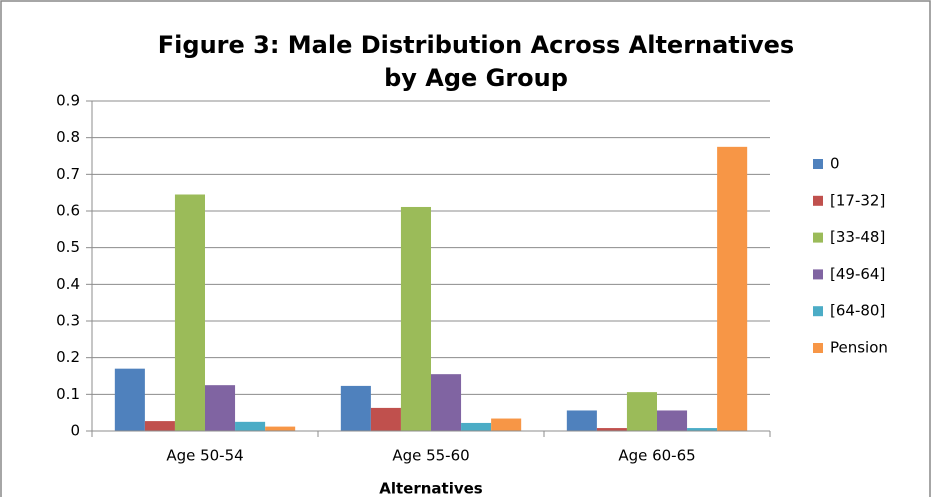 Image resolution: width=931 pixels, height=497 pixels. Describe the element at coordinates (656, 456) in the screenshot. I see `x-tick-label: Age 60-65` at that location.